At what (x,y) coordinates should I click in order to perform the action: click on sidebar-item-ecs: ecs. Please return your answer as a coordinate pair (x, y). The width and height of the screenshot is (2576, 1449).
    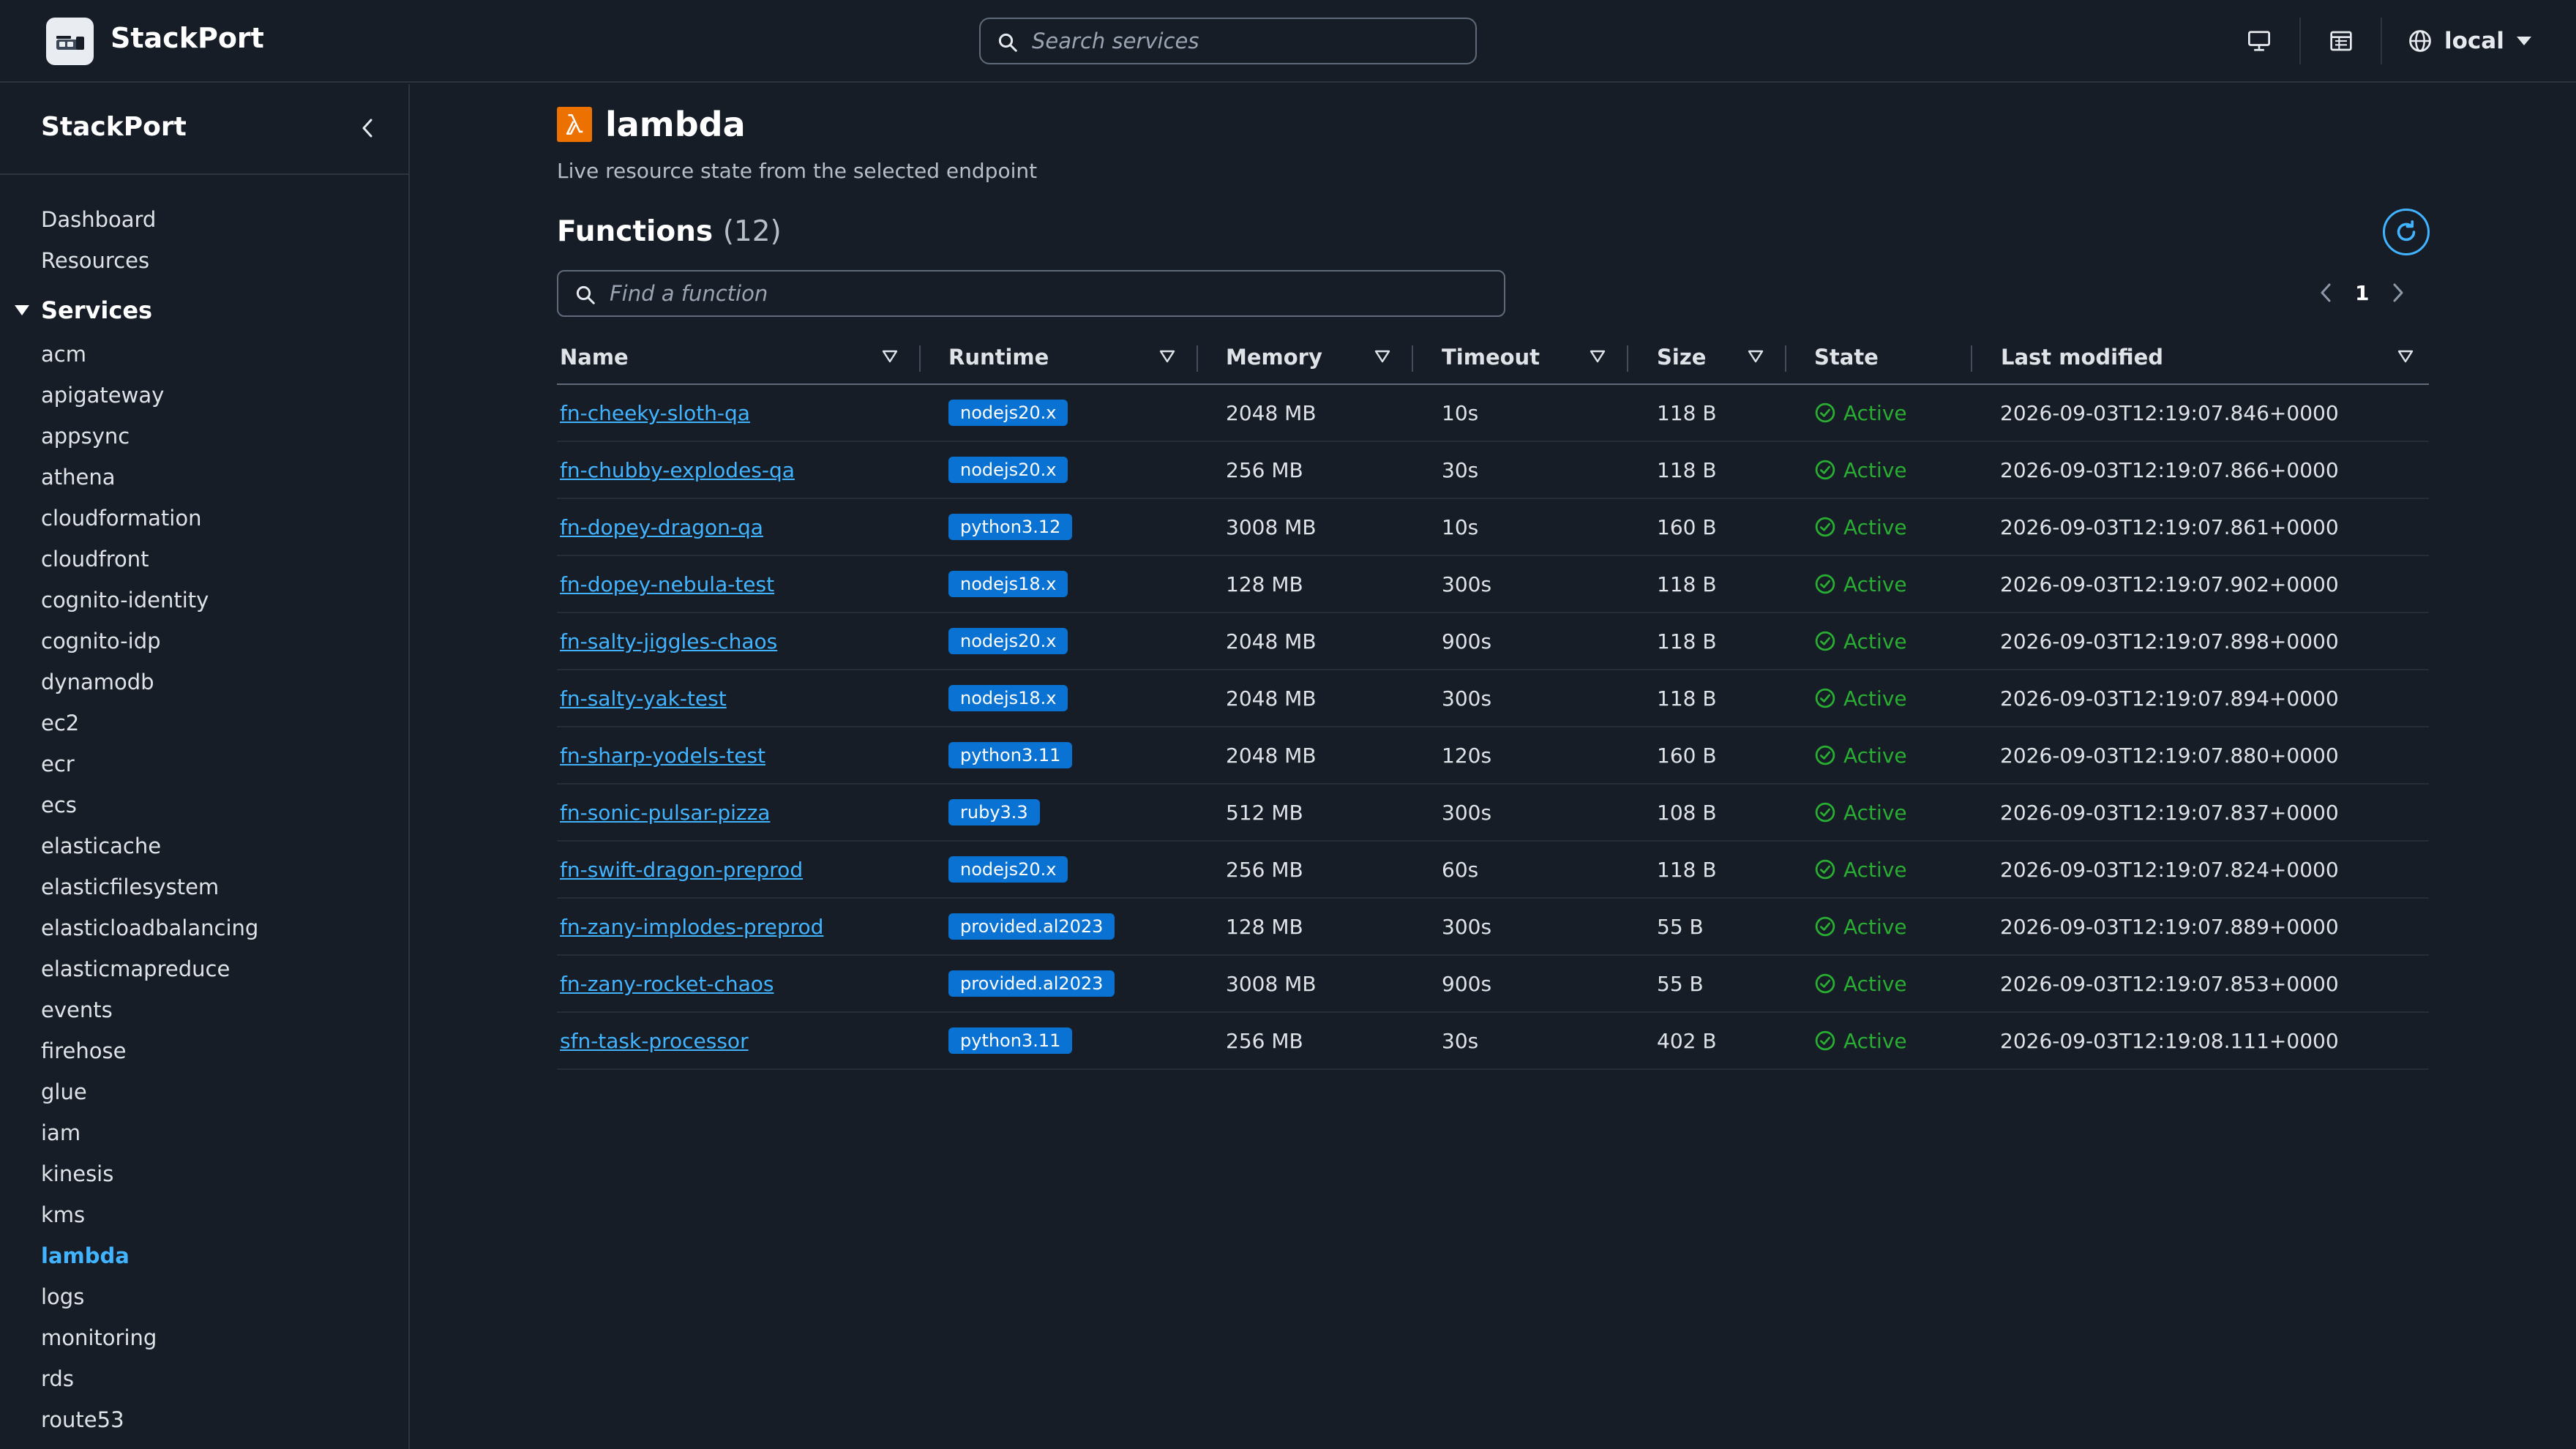
    Looking at the image, I should click on (59, 805).